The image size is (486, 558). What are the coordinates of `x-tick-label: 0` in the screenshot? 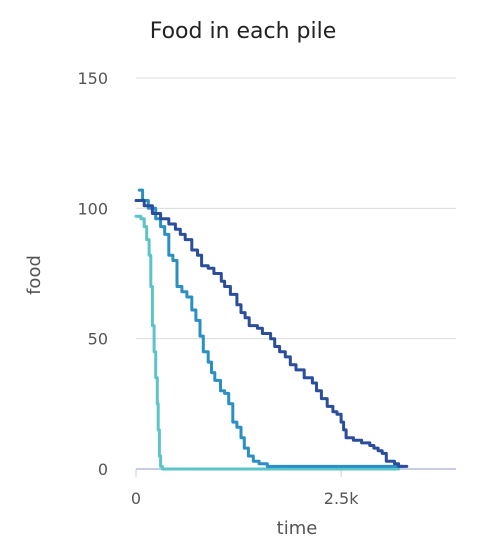 It's located at (136, 498).